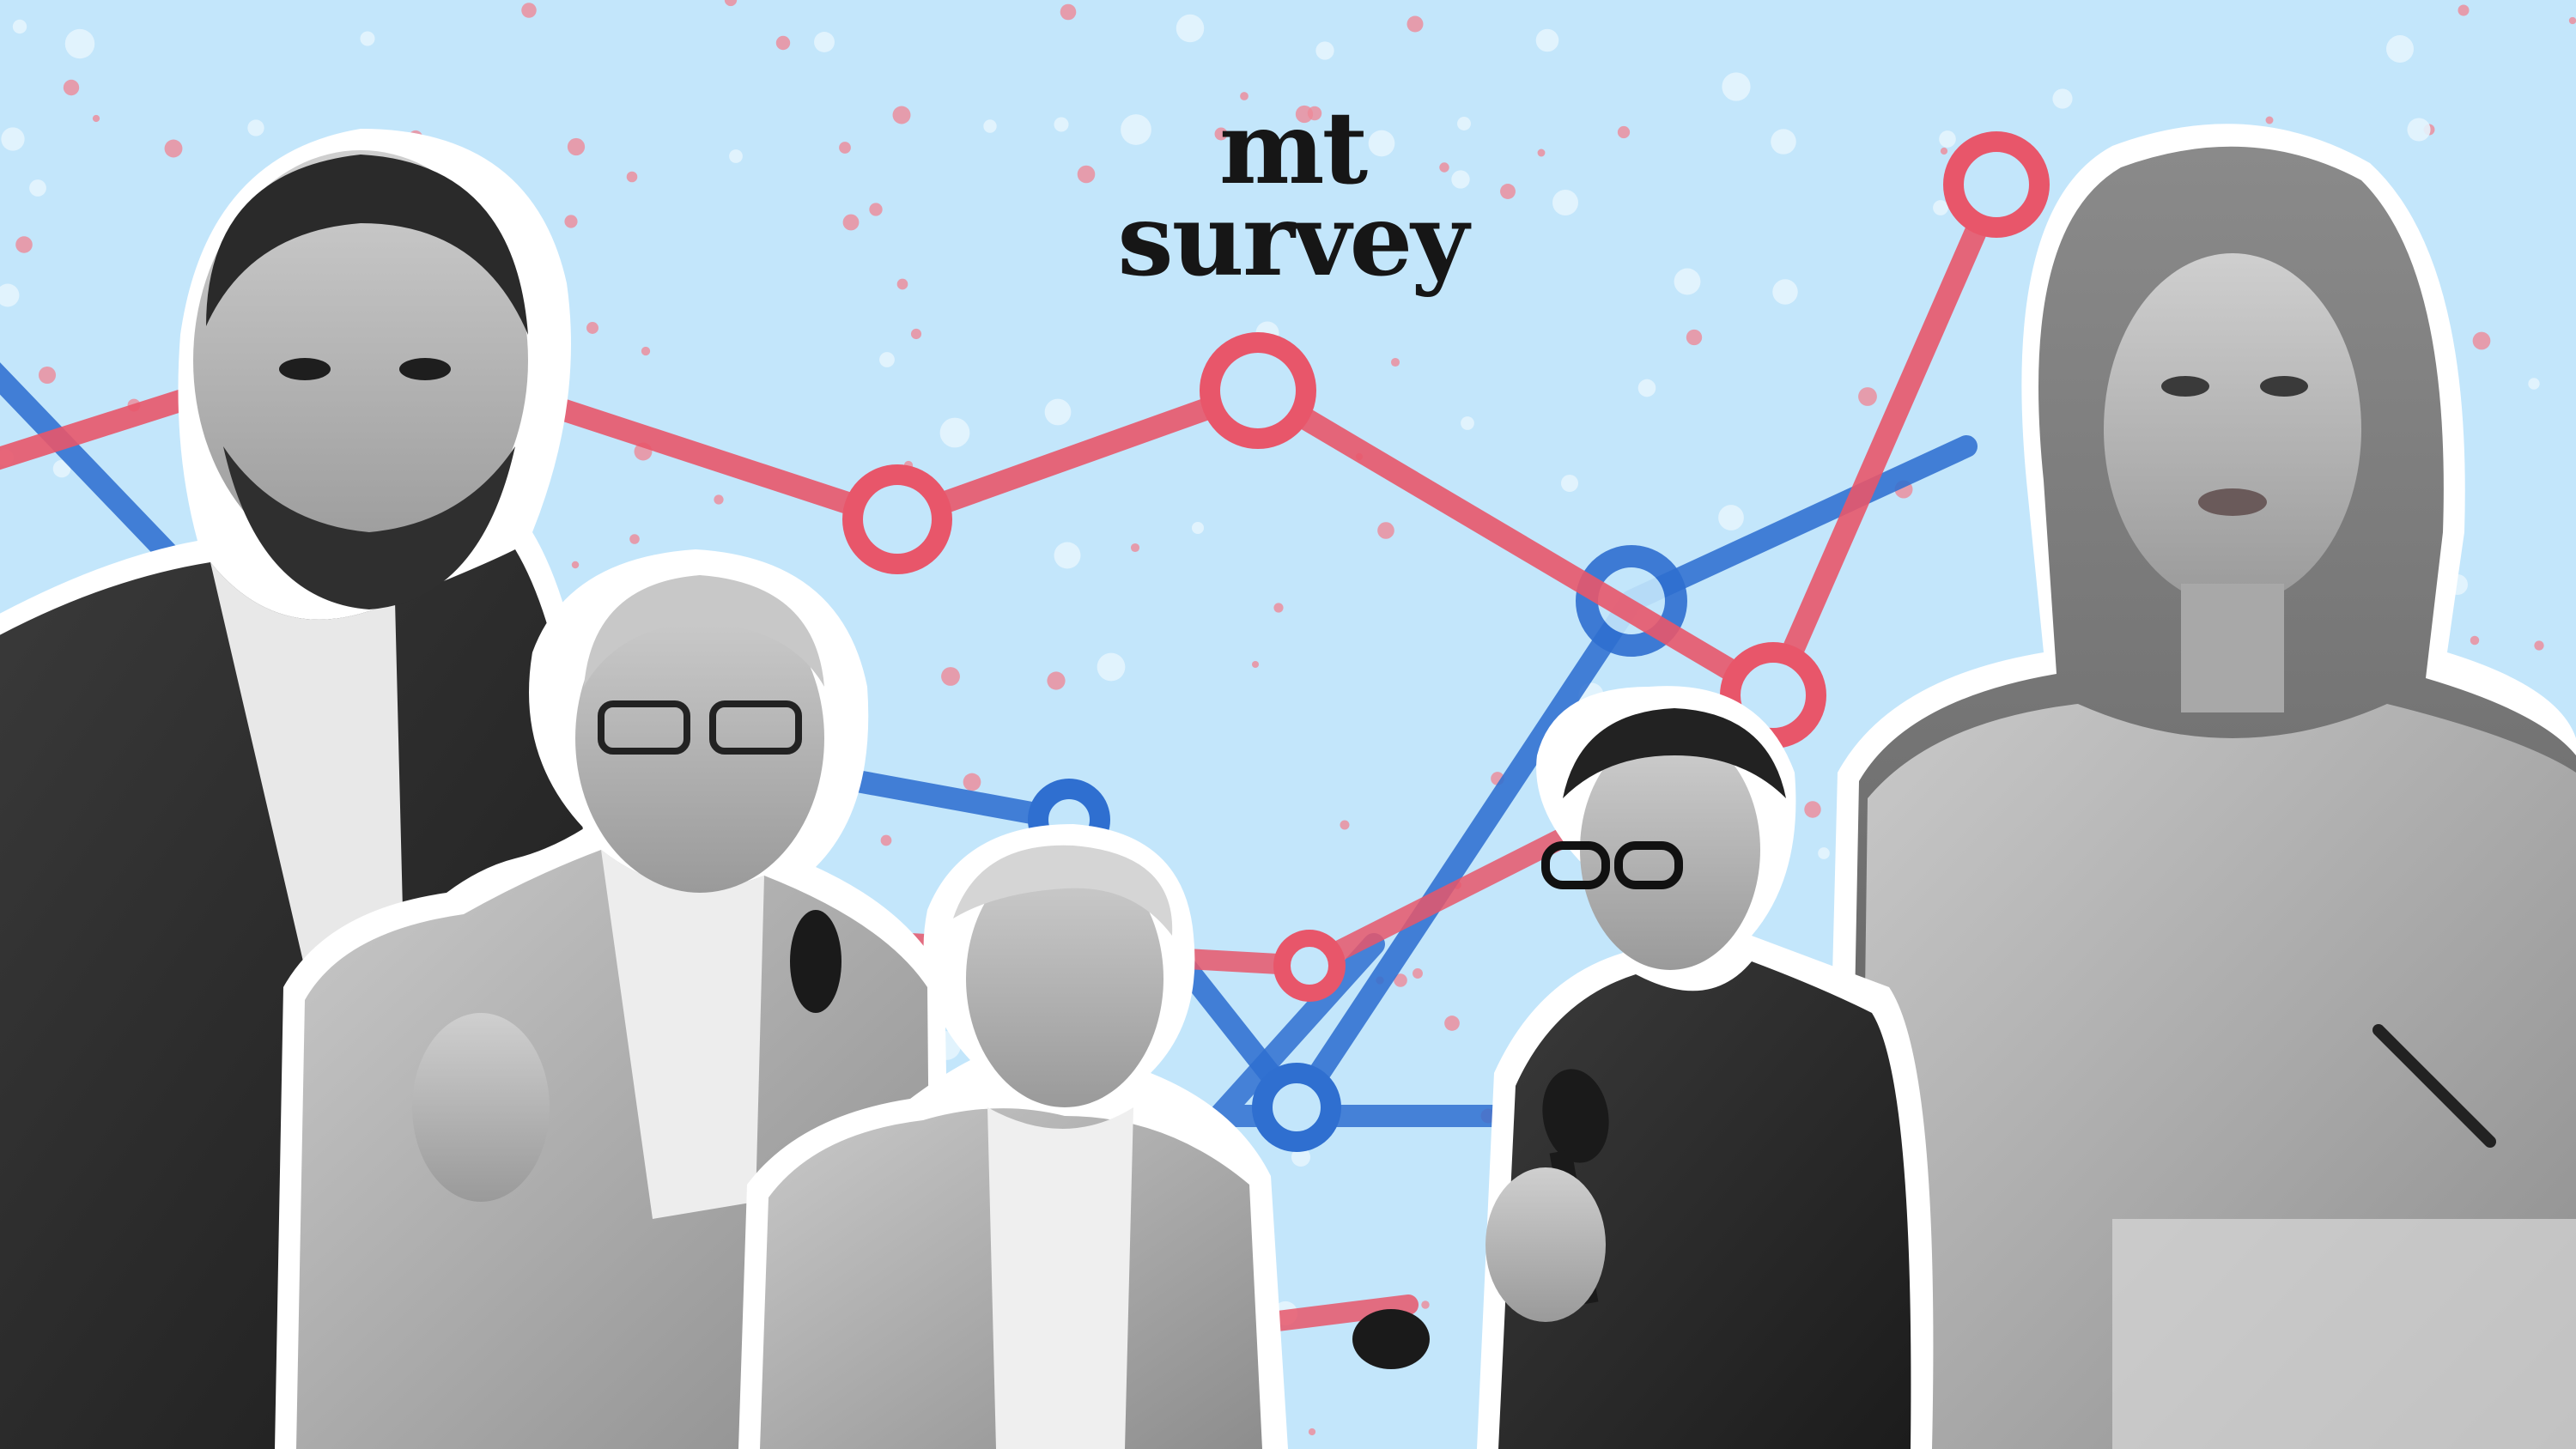 This screenshot has width=2576, height=1449. I want to click on mt-survey-logo: mt survey, so click(1292, 194).